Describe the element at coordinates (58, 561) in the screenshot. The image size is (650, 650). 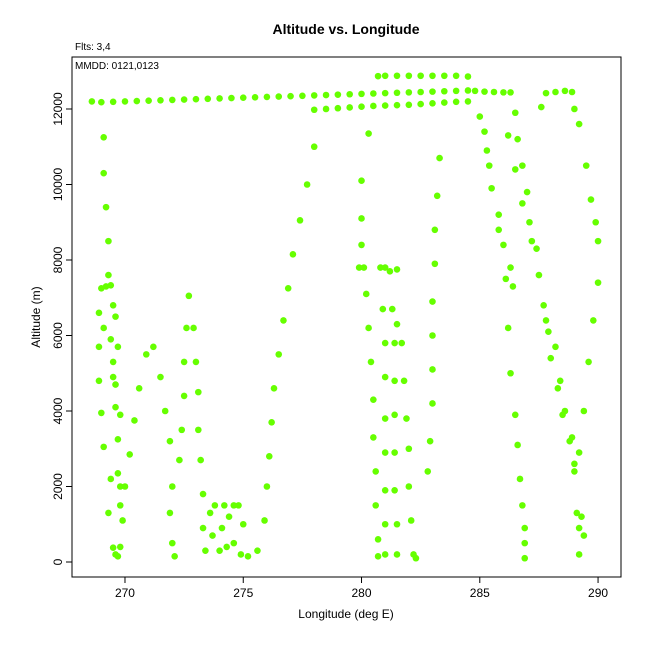
I see `y-tick-label: 0` at that location.